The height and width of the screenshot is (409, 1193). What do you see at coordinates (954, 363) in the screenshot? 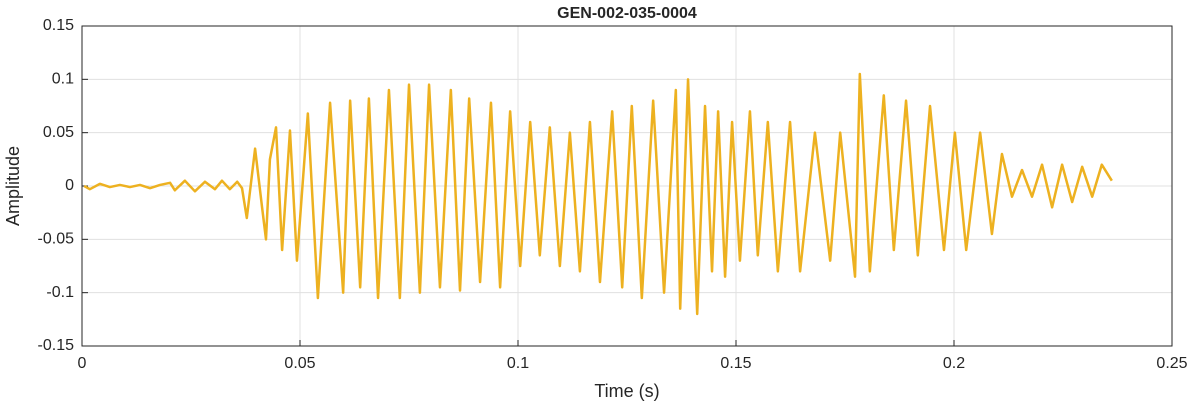
I see `x-tick-label: 0.2` at bounding box center [954, 363].